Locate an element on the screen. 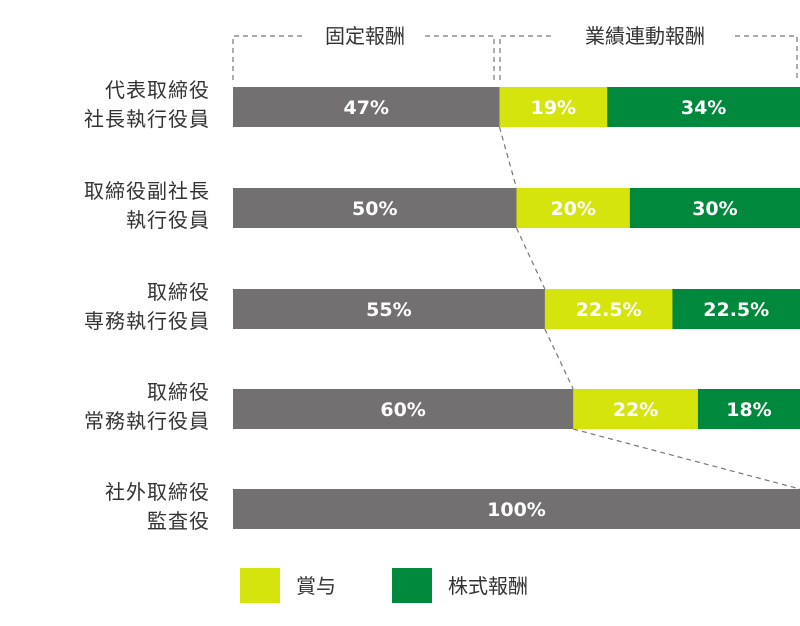 The width and height of the screenshot is (800, 626). value-label-fixed: 100% is located at coordinates (516, 510).